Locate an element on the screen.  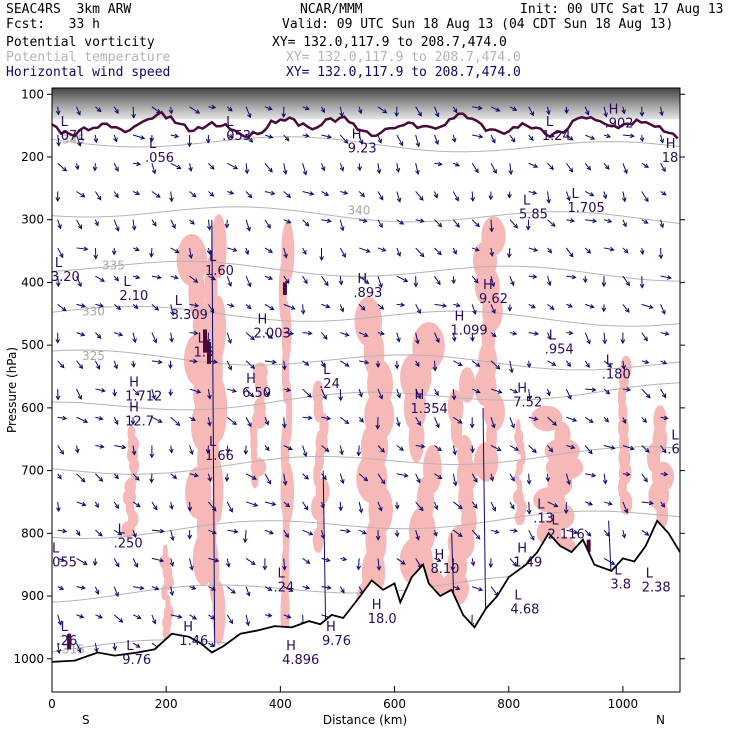
updraft-vector is located at coordinates (213, 433).